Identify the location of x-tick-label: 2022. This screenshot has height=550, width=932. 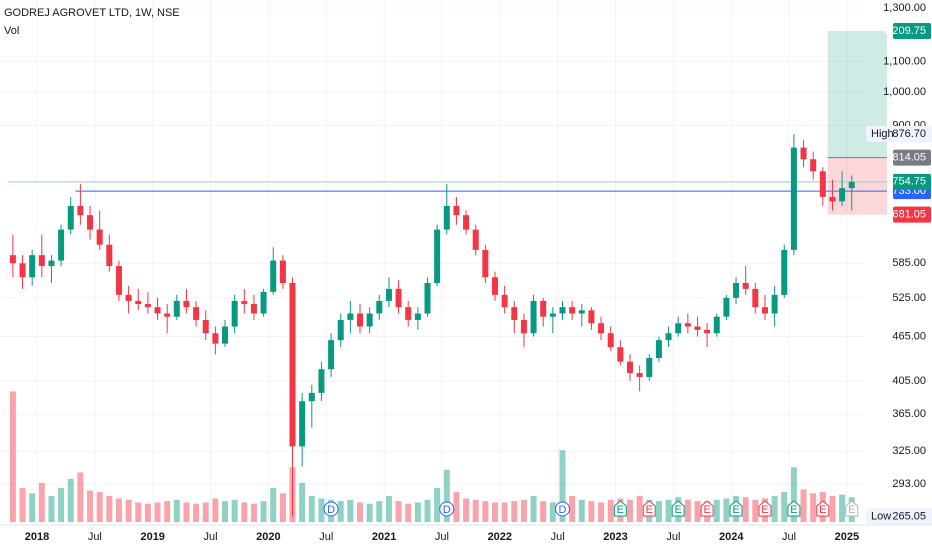
(500, 537).